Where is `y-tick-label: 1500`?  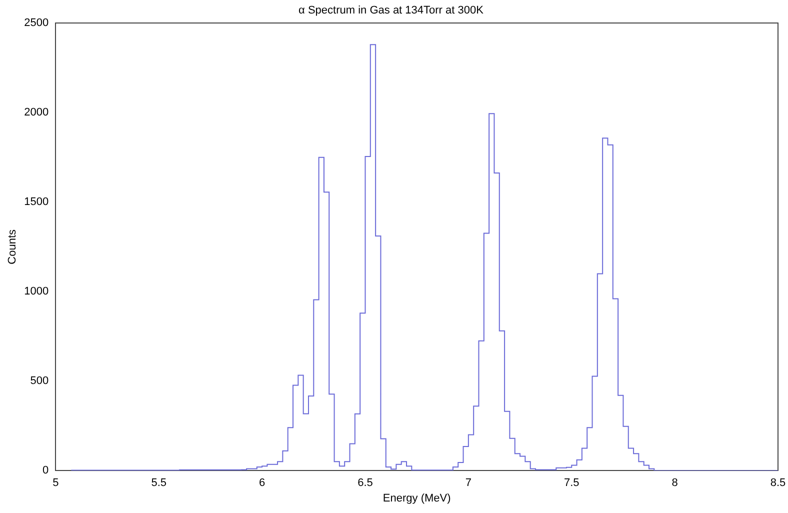 y-tick-label: 1500 is located at coordinates (36, 202).